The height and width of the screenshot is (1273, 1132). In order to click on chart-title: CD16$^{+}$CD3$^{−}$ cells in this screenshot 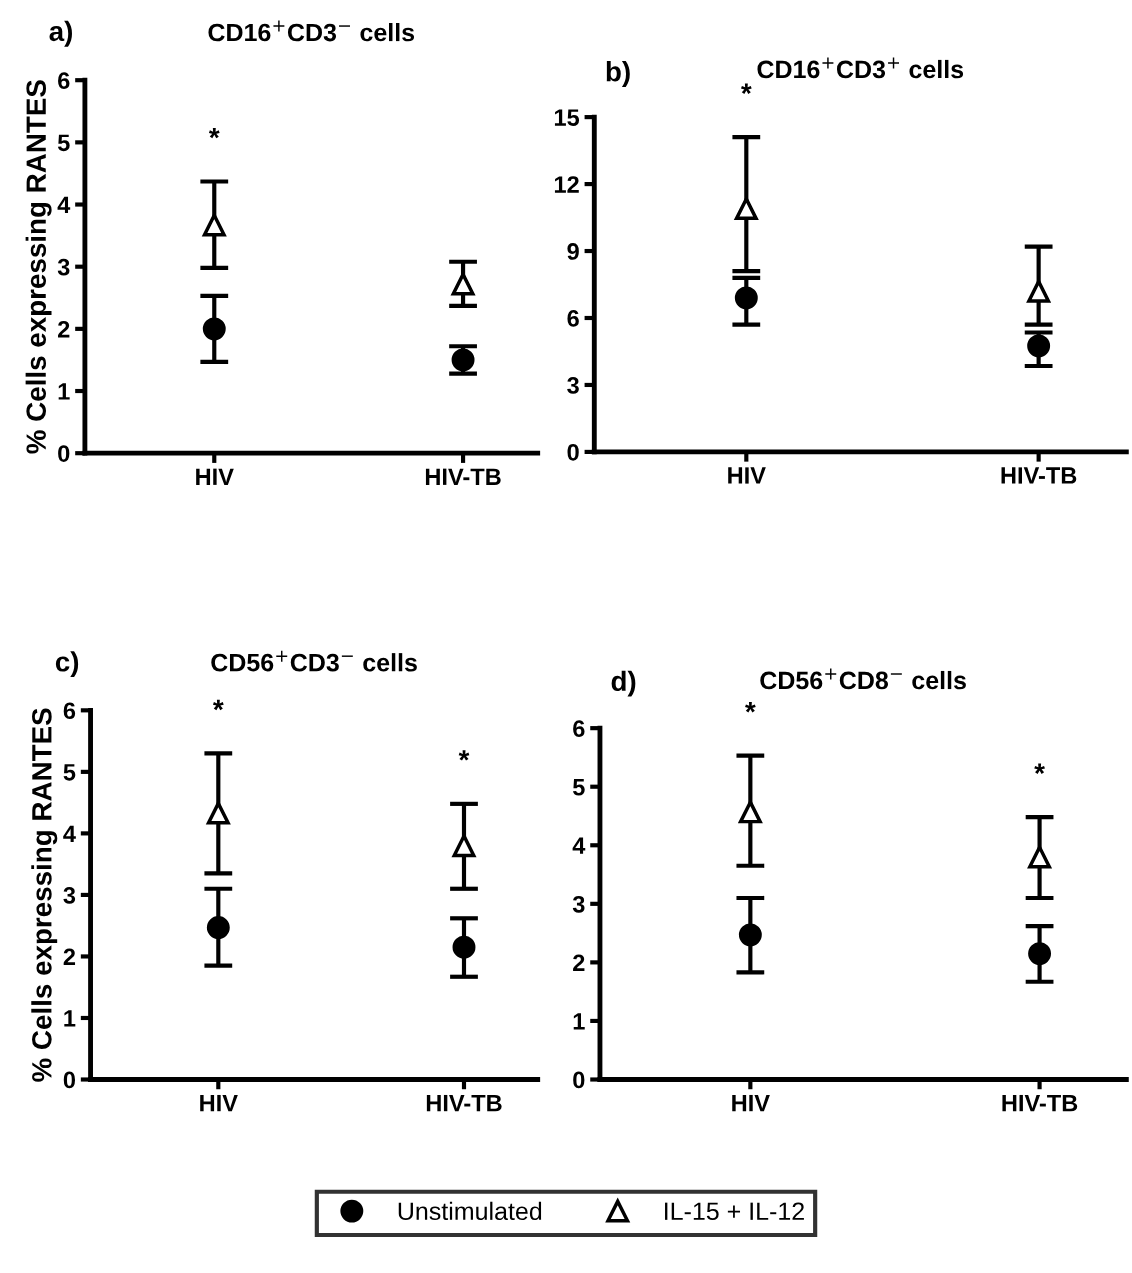, I will do `click(311, 31)`.